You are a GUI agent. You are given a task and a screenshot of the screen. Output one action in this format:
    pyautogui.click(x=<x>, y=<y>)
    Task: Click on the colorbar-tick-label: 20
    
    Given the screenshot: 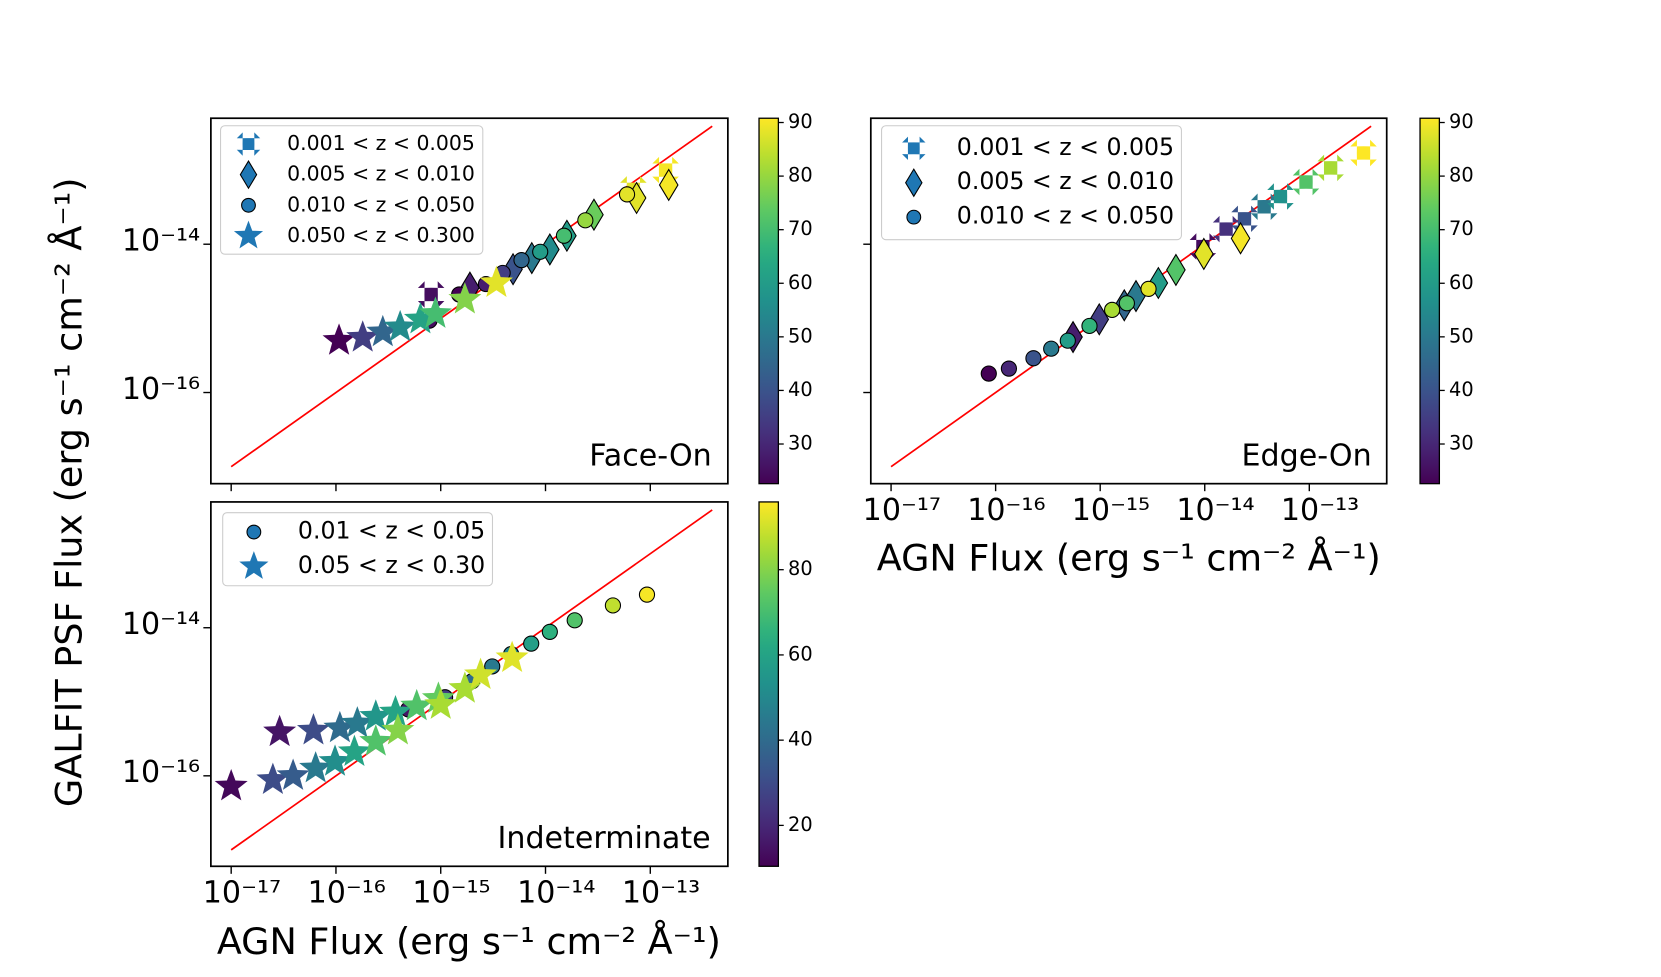 What is the action you would take?
    pyautogui.click(x=800, y=824)
    